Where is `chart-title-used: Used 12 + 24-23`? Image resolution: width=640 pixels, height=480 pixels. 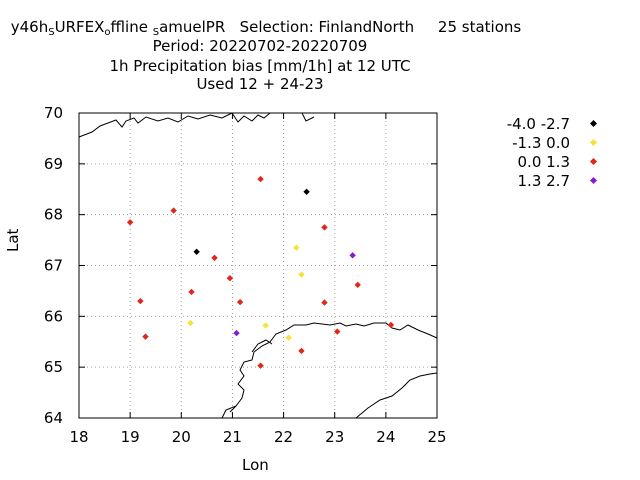 chart-title-used: Used 12 + 24-23 is located at coordinates (260, 84).